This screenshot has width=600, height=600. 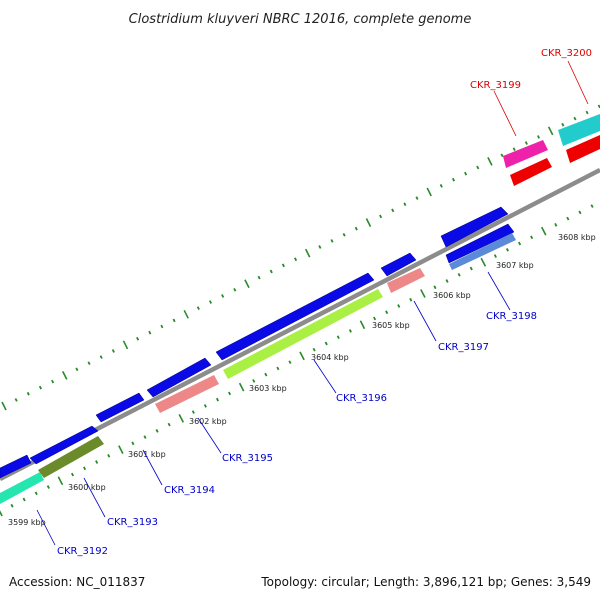 What do you see at coordinates (147, 454) in the screenshot?
I see `kbp-label: 3601 kbp` at bounding box center [147, 454].